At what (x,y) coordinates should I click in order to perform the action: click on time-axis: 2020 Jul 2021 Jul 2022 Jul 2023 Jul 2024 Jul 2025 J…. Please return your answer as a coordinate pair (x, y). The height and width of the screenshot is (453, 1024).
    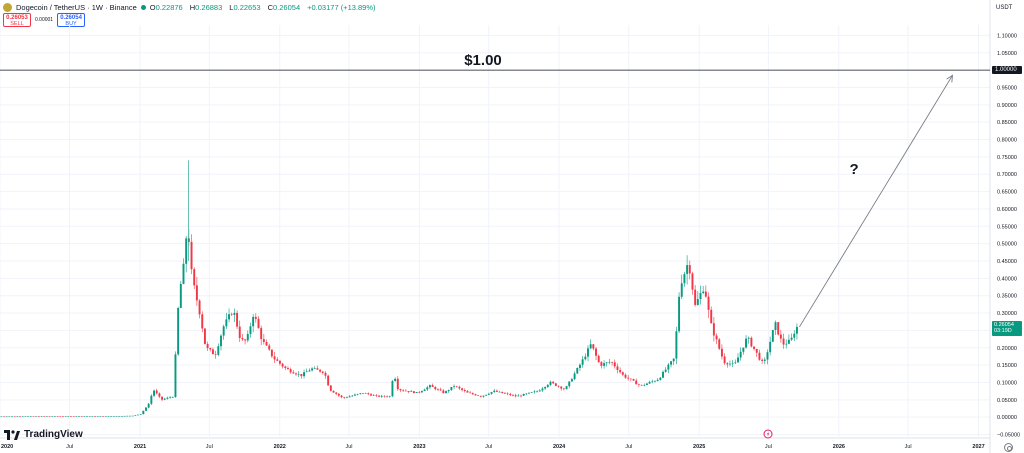
    Looking at the image, I should click on (493, 447).